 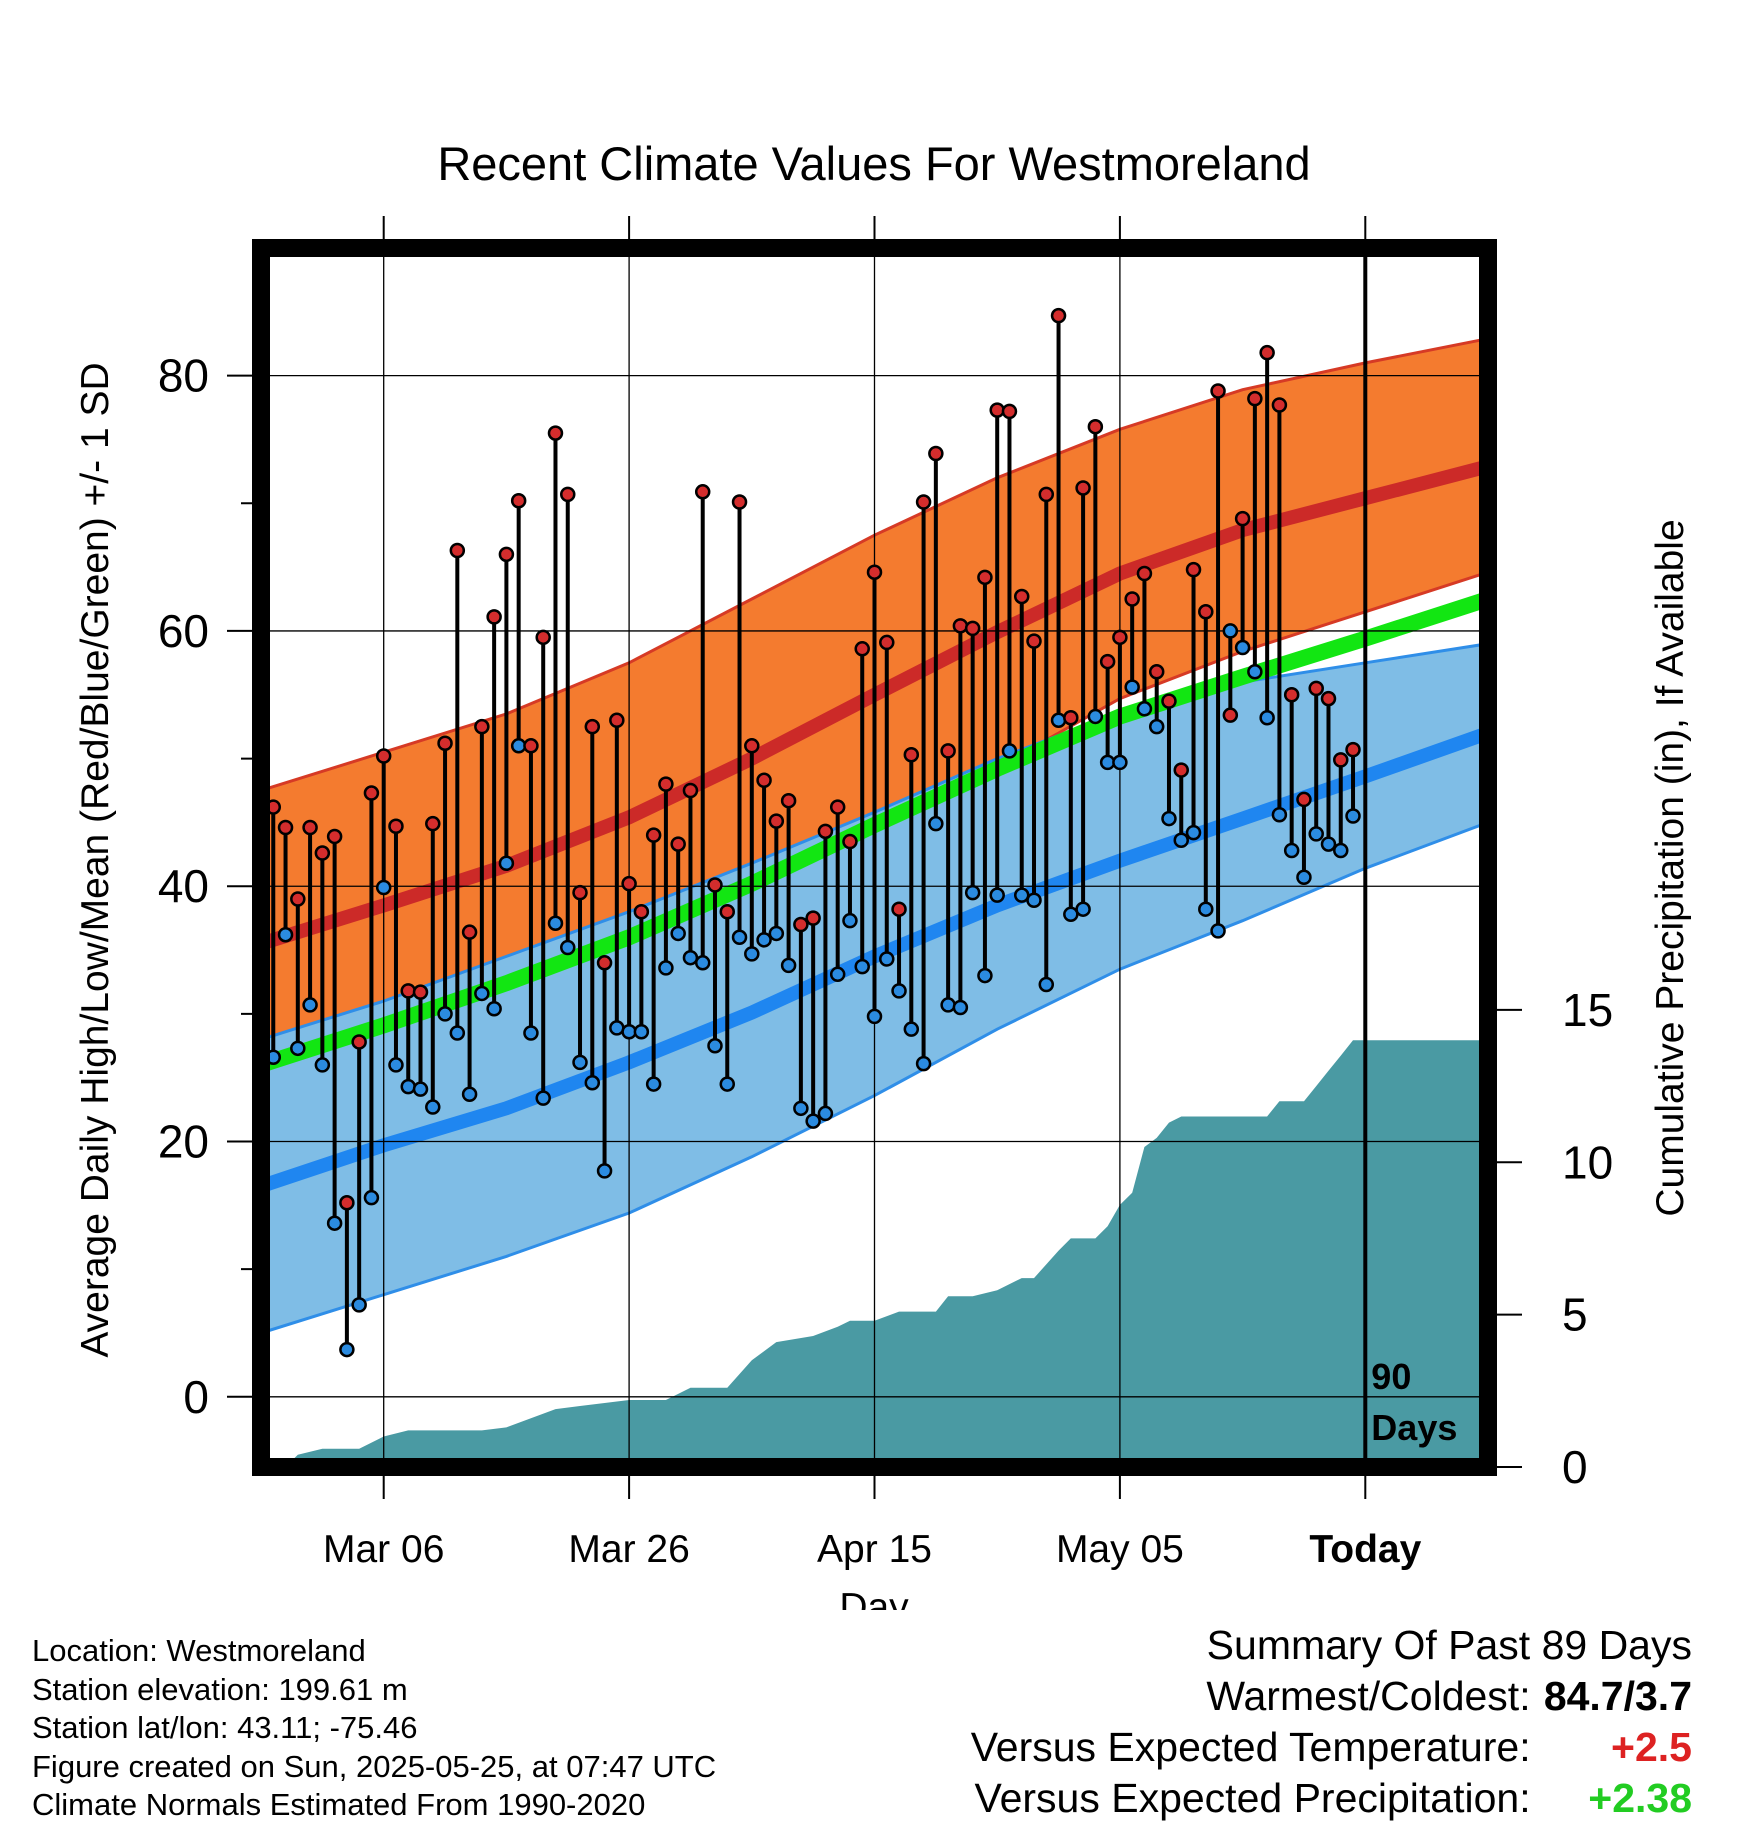 What do you see at coordinates (1651, 1747) in the screenshot?
I see `temp-vs-expected-value: +2.5` at bounding box center [1651, 1747].